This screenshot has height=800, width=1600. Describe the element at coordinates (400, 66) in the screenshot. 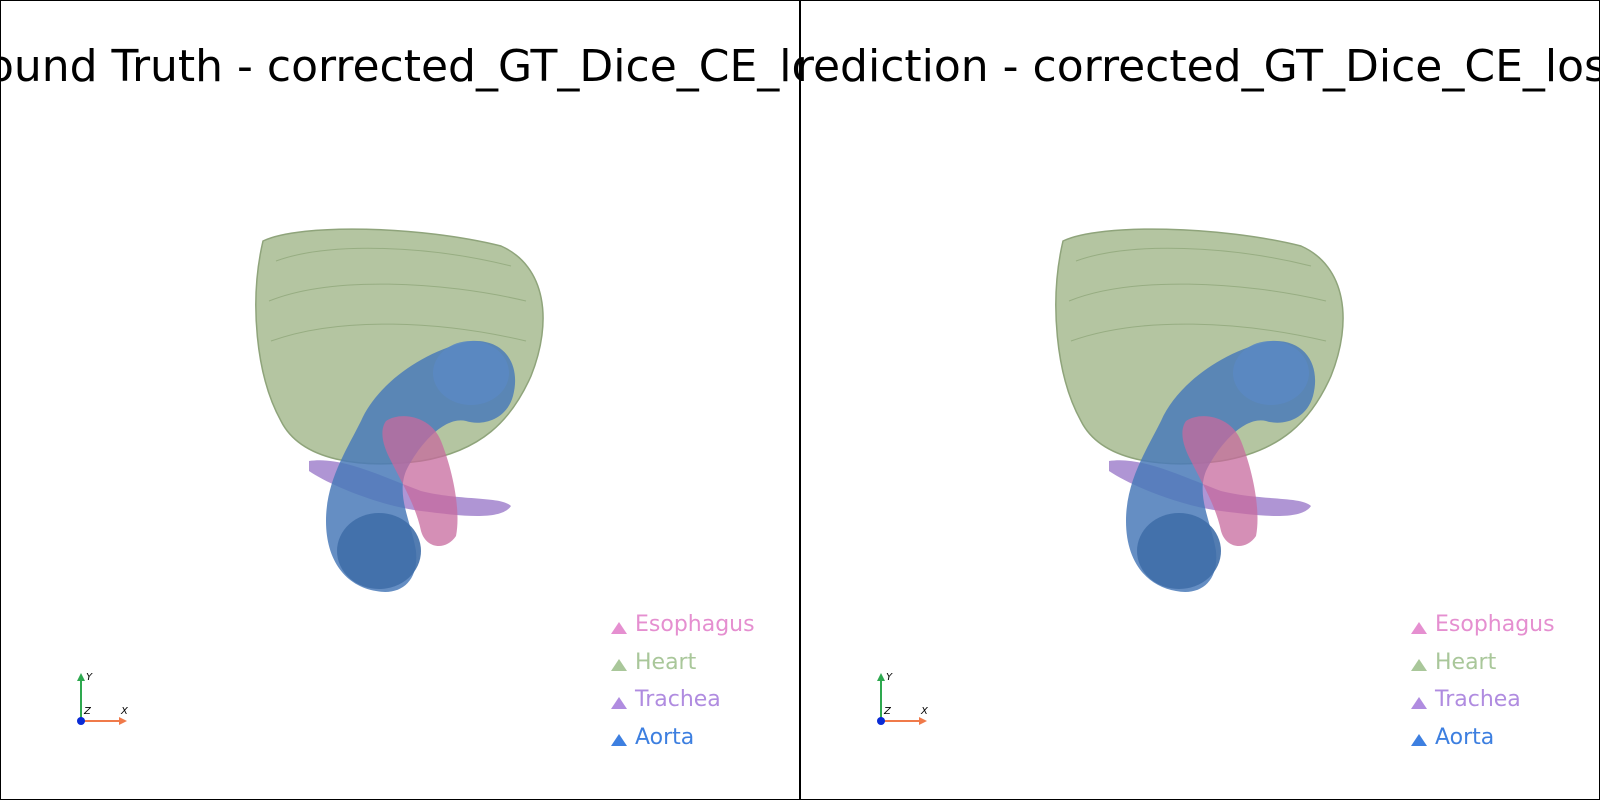

I see `panel-title: Ground Truth - corrected_GT_Dice_CE_loss` at that location.